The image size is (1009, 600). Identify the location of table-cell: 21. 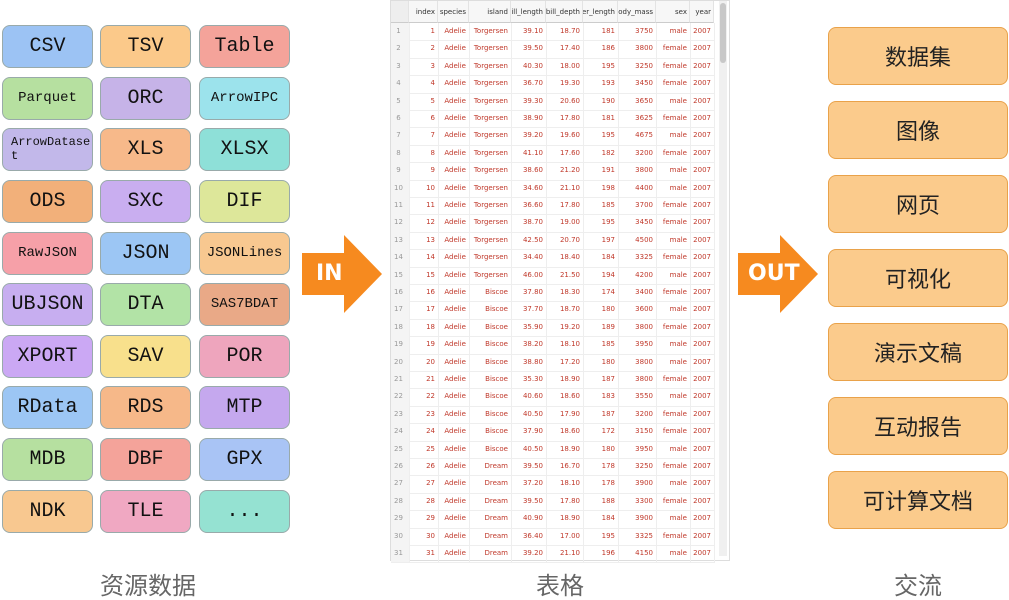
(424, 380).